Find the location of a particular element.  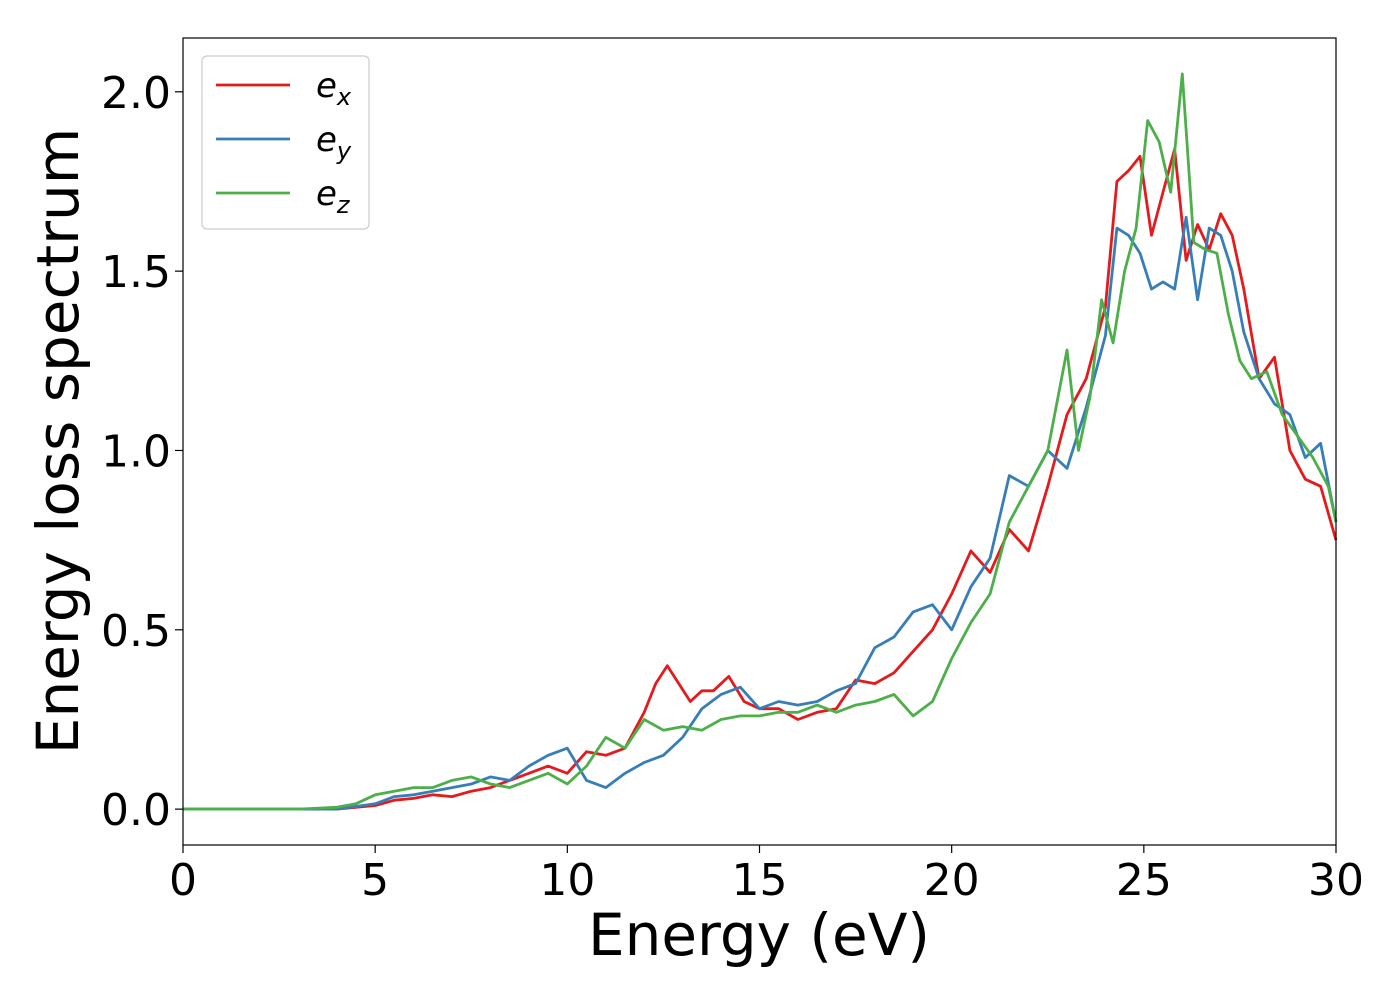

y-tick-label: 0.0 is located at coordinates (136, 810).